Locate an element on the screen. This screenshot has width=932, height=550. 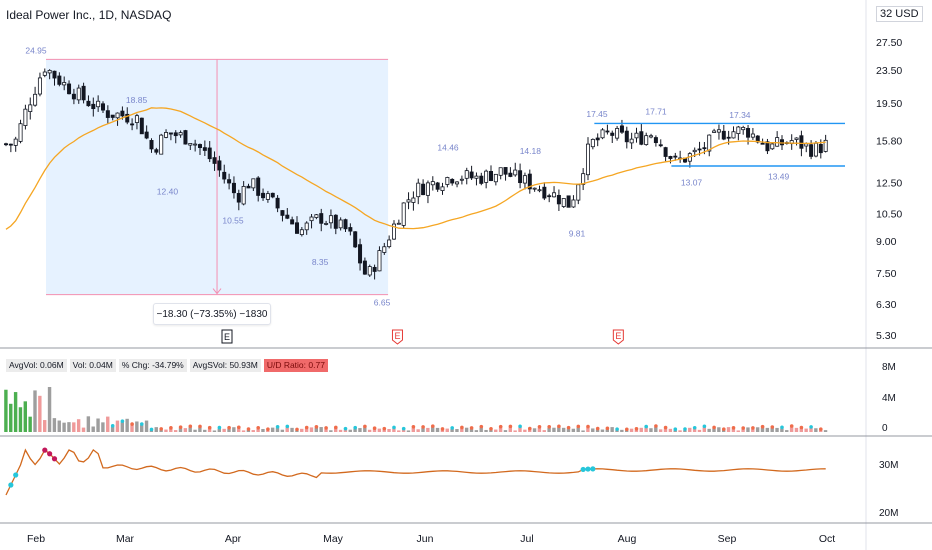
measure-readout: −18.30 (−73.35%) −1830 is located at coordinates (212, 314).